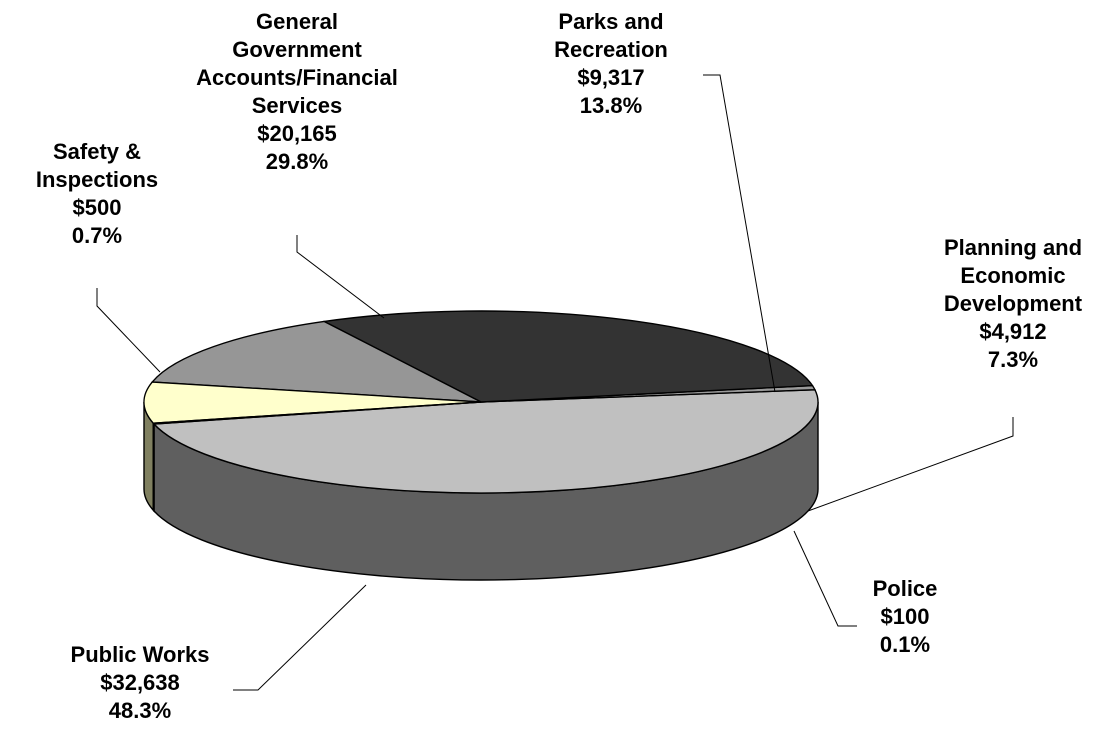 This screenshot has height=735, width=1111. Describe the element at coordinates (611, 105) in the screenshot. I see `data-label-line: 13.8%` at that location.